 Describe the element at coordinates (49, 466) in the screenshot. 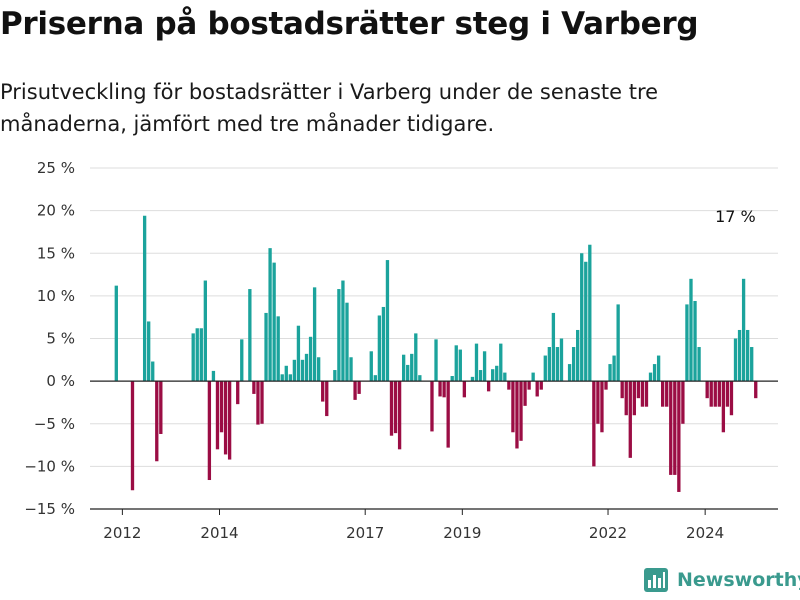

I see `y-tick-label: −10 %` at that location.